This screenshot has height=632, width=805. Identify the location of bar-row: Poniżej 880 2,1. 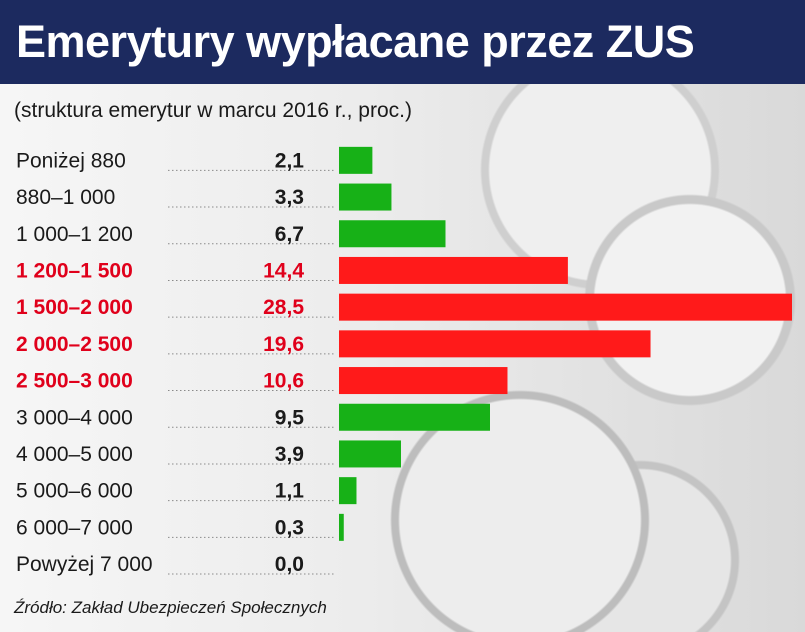
(194, 160).